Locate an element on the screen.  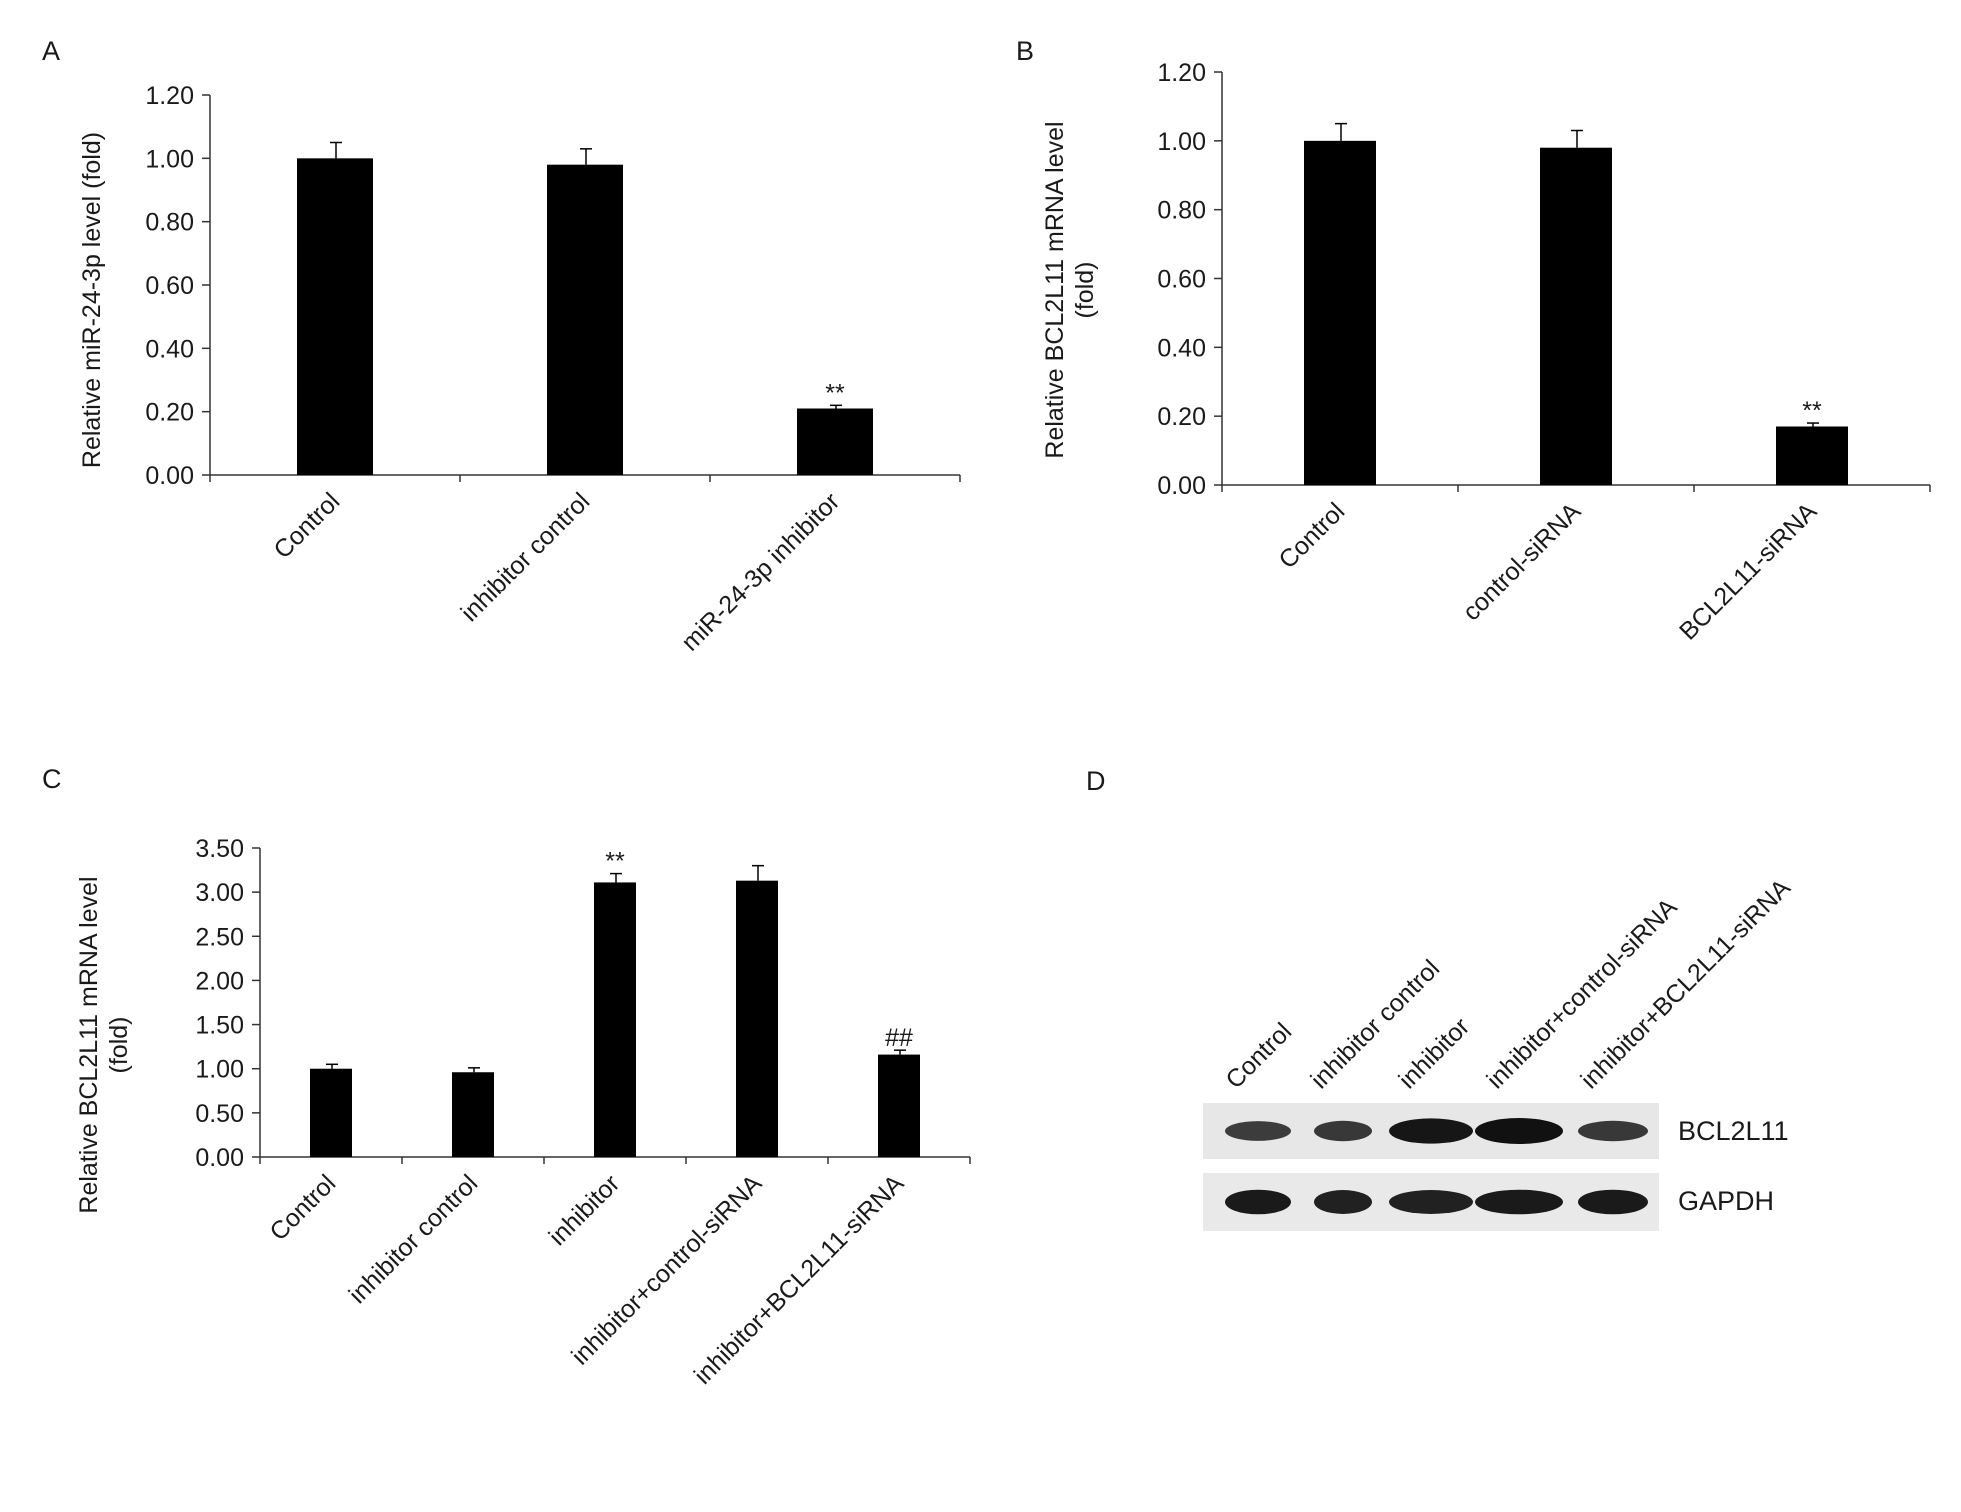
chart-a-y-tick-label: 1.00 is located at coordinates (169, 159).